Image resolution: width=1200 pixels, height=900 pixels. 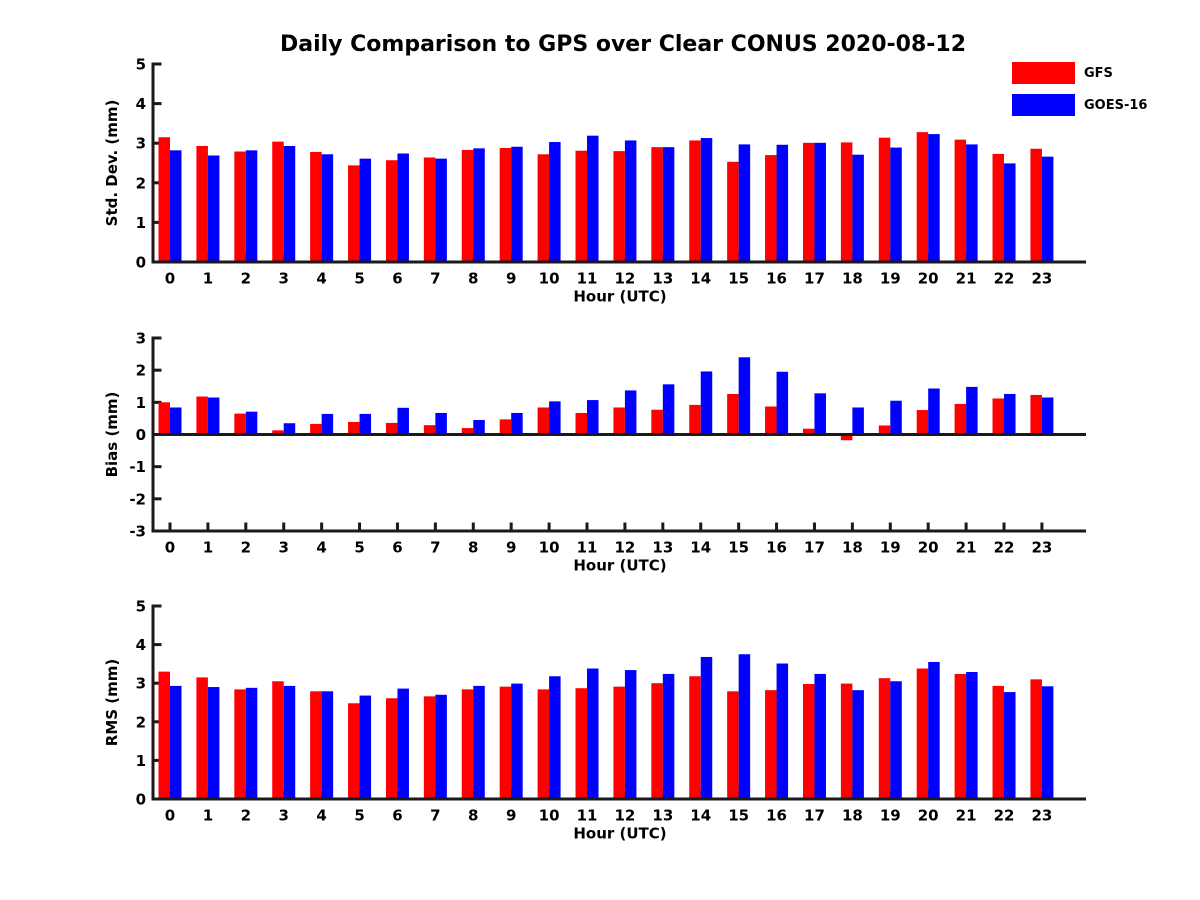 What do you see at coordinates (814, 548) in the screenshot?
I see `x-tick-label: 17` at bounding box center [814, 548].